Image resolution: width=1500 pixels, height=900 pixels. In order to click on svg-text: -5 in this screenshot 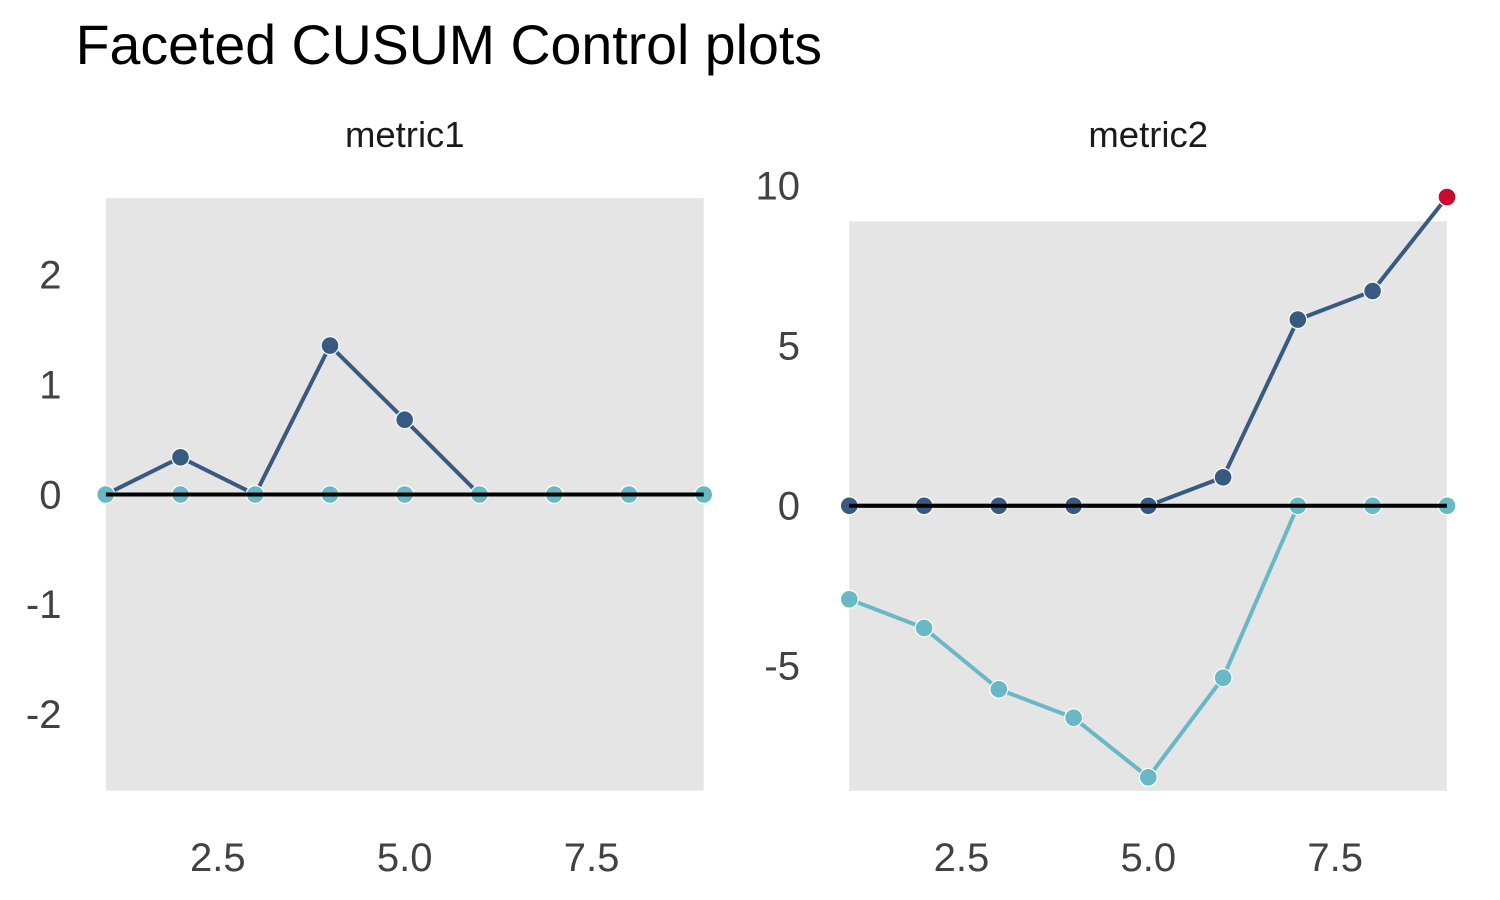, I will do `click(782, 667)`.